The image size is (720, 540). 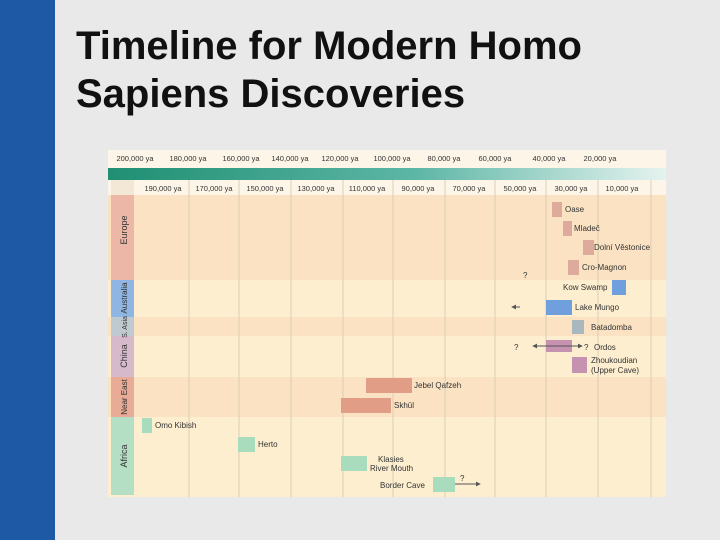 I want to click on band-australia, so click(x=387, y=298).